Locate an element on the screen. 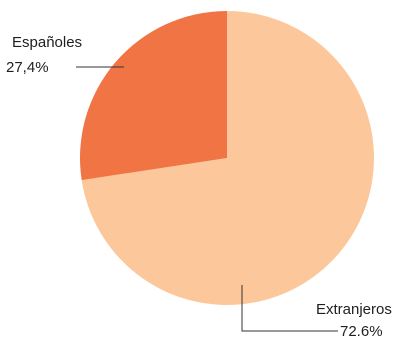 This screenshot has width=417, height=346. label-espanoles-value: 27,4% is located at coordinates (27, 67).